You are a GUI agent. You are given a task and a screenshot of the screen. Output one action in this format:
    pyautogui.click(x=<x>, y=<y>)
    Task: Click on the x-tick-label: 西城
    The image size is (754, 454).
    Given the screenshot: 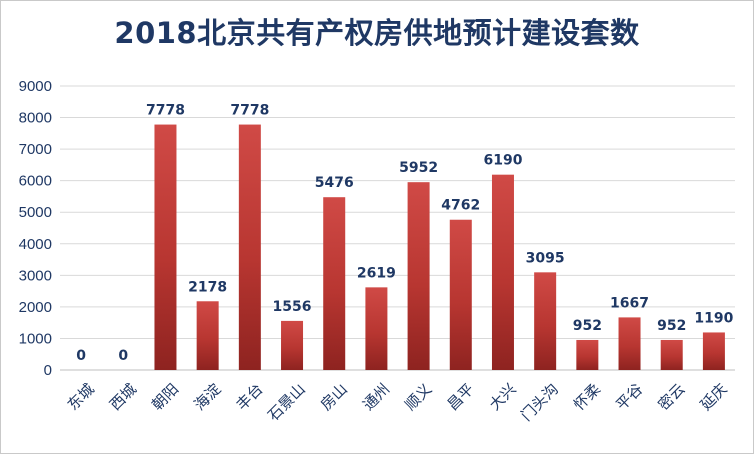 What is the action you would take?
    pyautogui.click(x=123, y=397)
    